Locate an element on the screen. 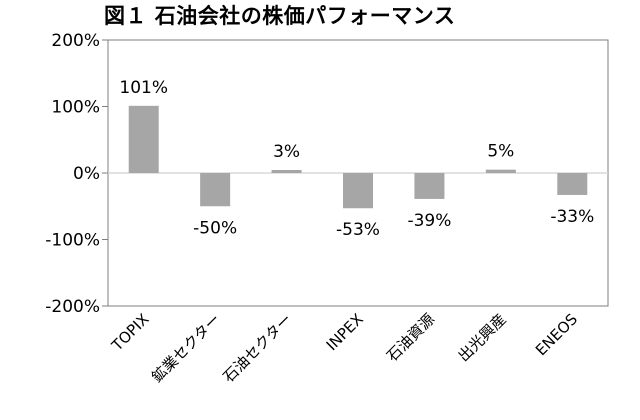 This screenshot has height=420, width=640. data-label: 5% is located at coordinates (500, 152).